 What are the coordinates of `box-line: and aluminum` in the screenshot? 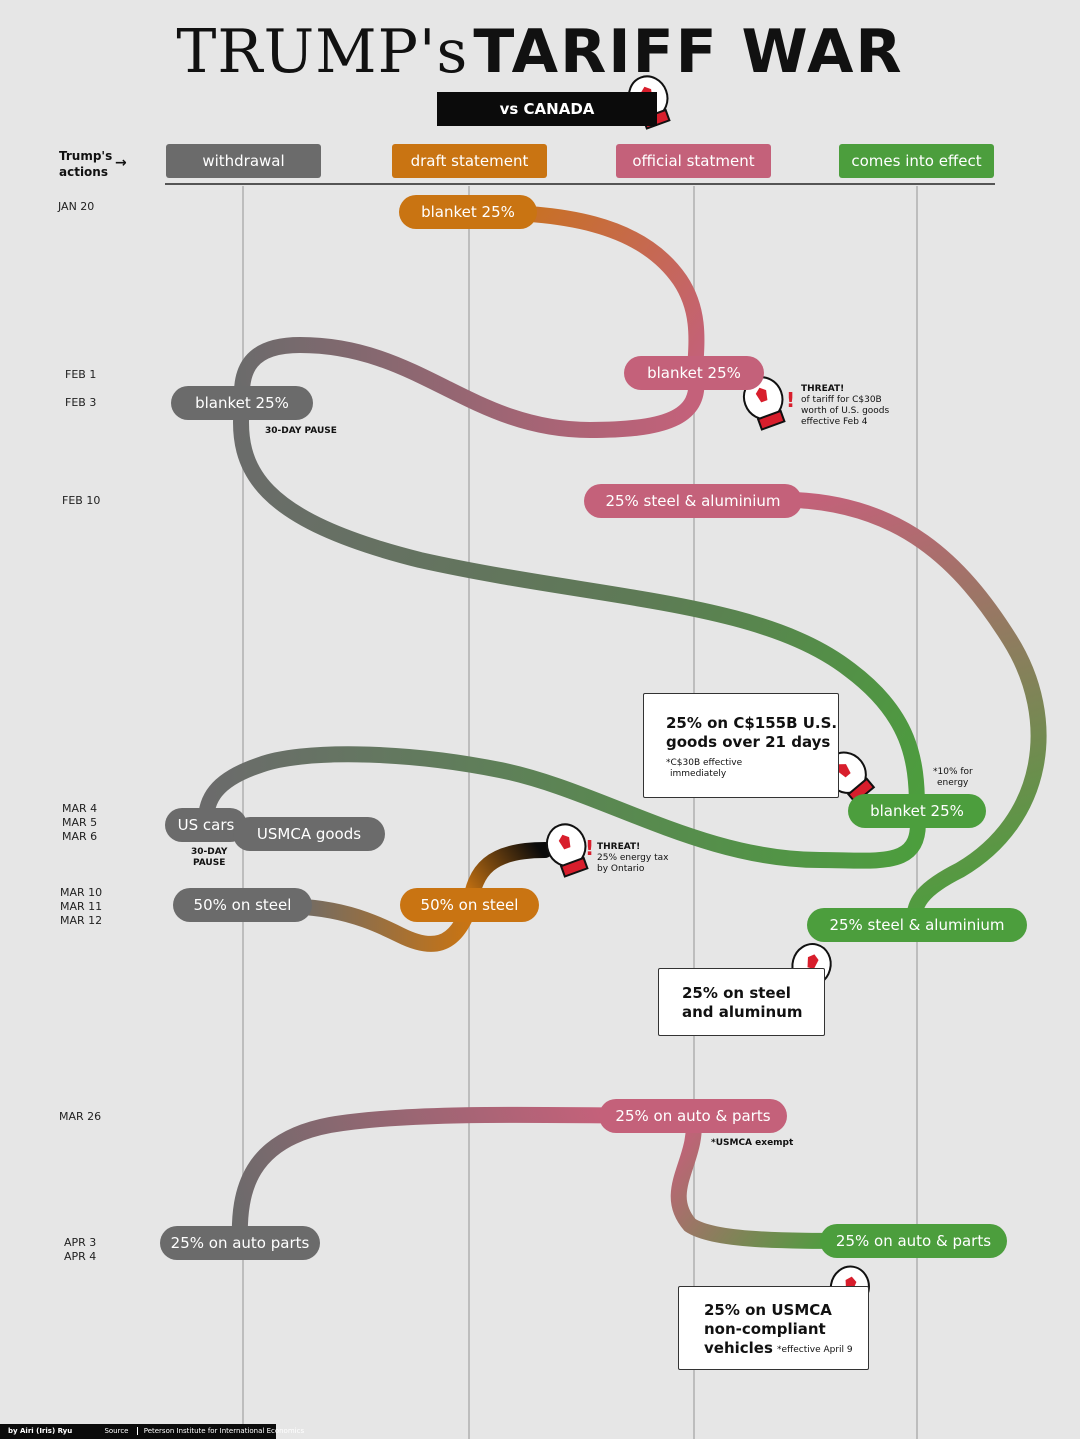 It's located at (742, 1012).